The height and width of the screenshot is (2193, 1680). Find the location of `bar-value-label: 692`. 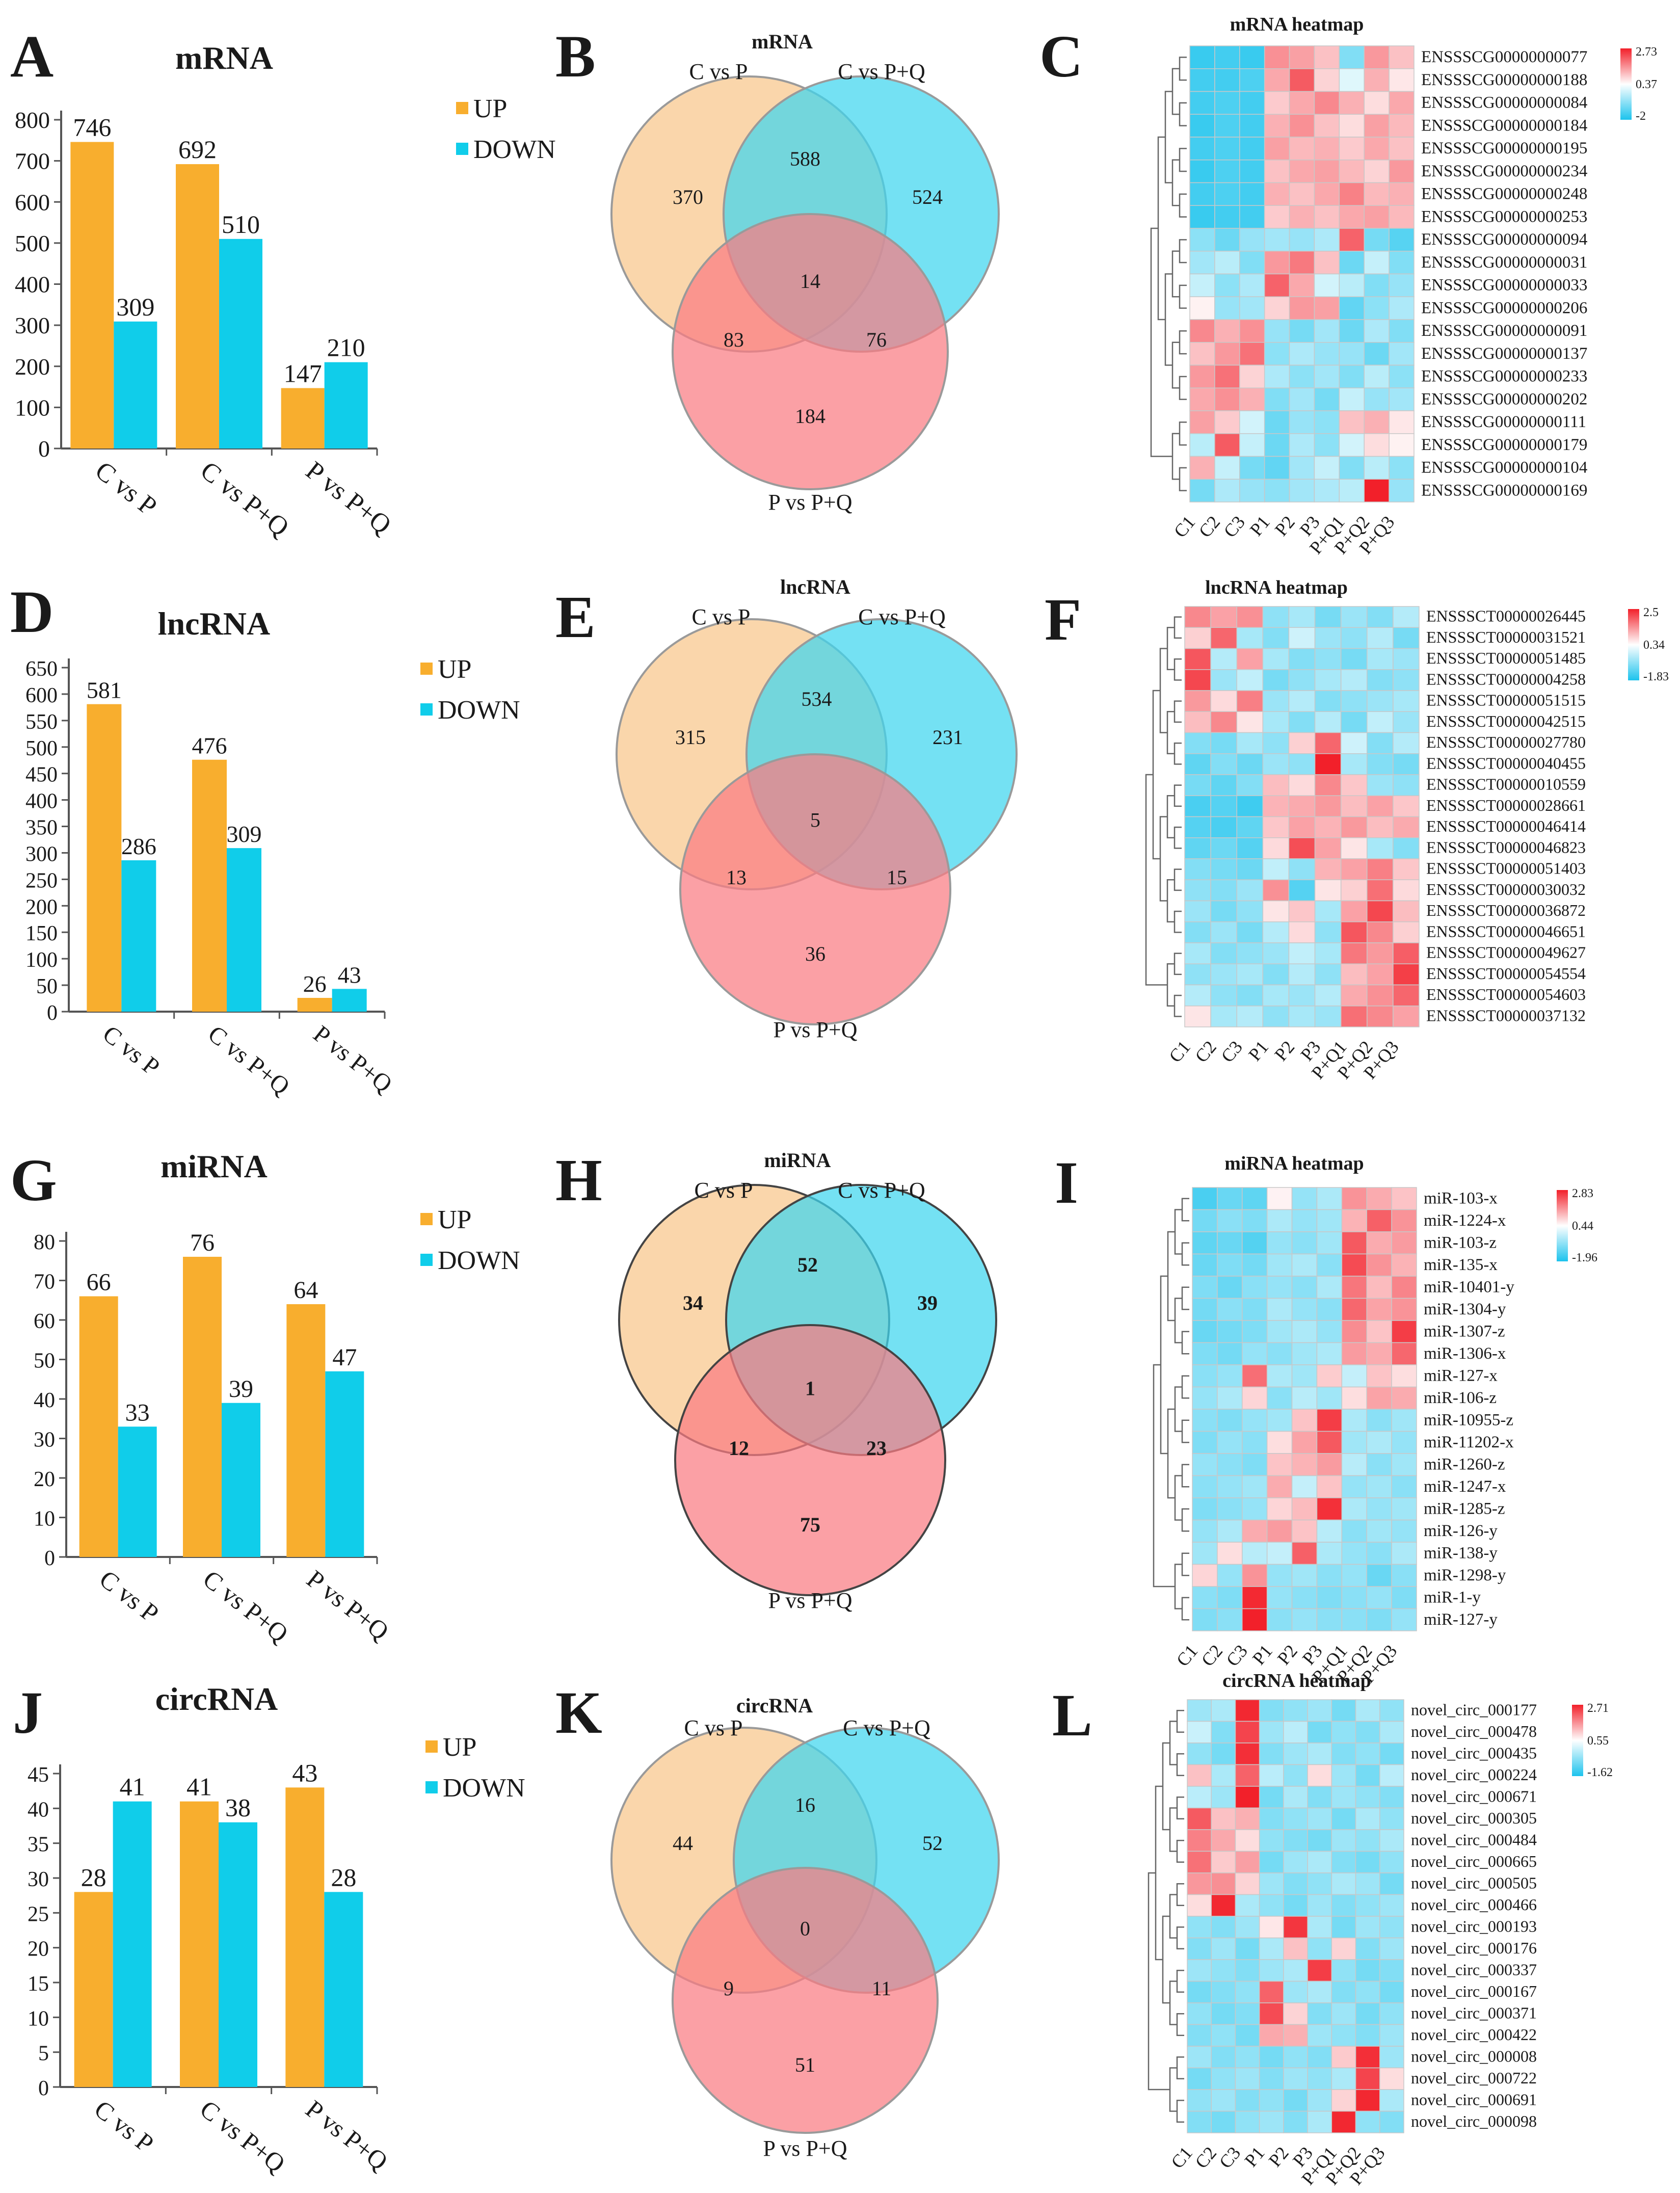

bar-value-label: 692 is located at coordinates (197, 149).